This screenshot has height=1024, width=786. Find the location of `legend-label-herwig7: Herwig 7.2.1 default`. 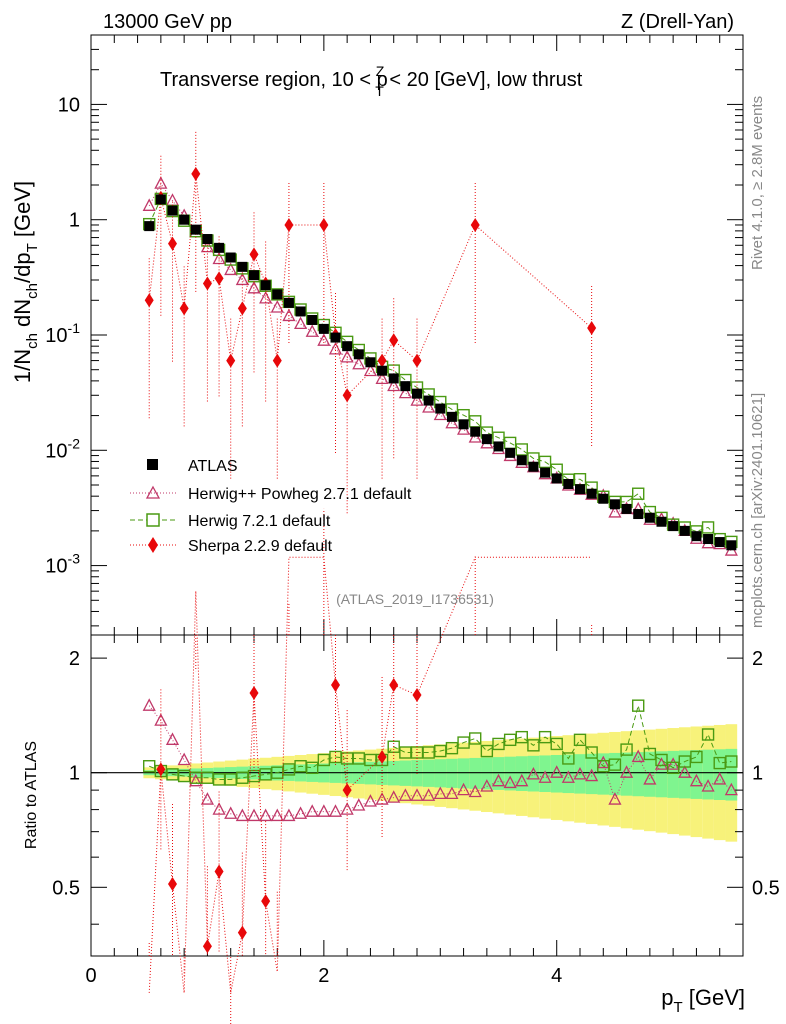

legend-label-herwig7: Herwig 7.2.1 default is located at coordinates (259, 521).